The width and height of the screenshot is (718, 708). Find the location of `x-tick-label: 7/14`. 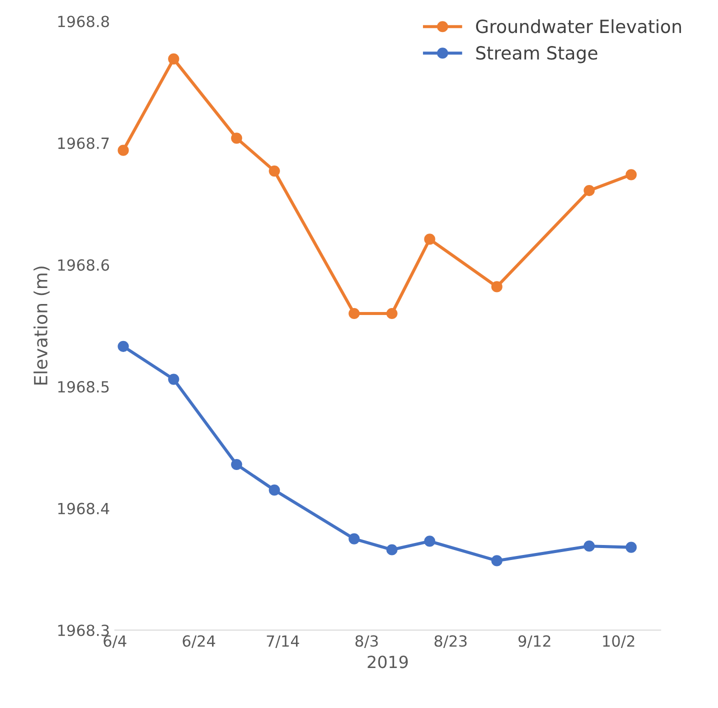

x-tick-label: 7/14 is located at coordinates (283, 641).